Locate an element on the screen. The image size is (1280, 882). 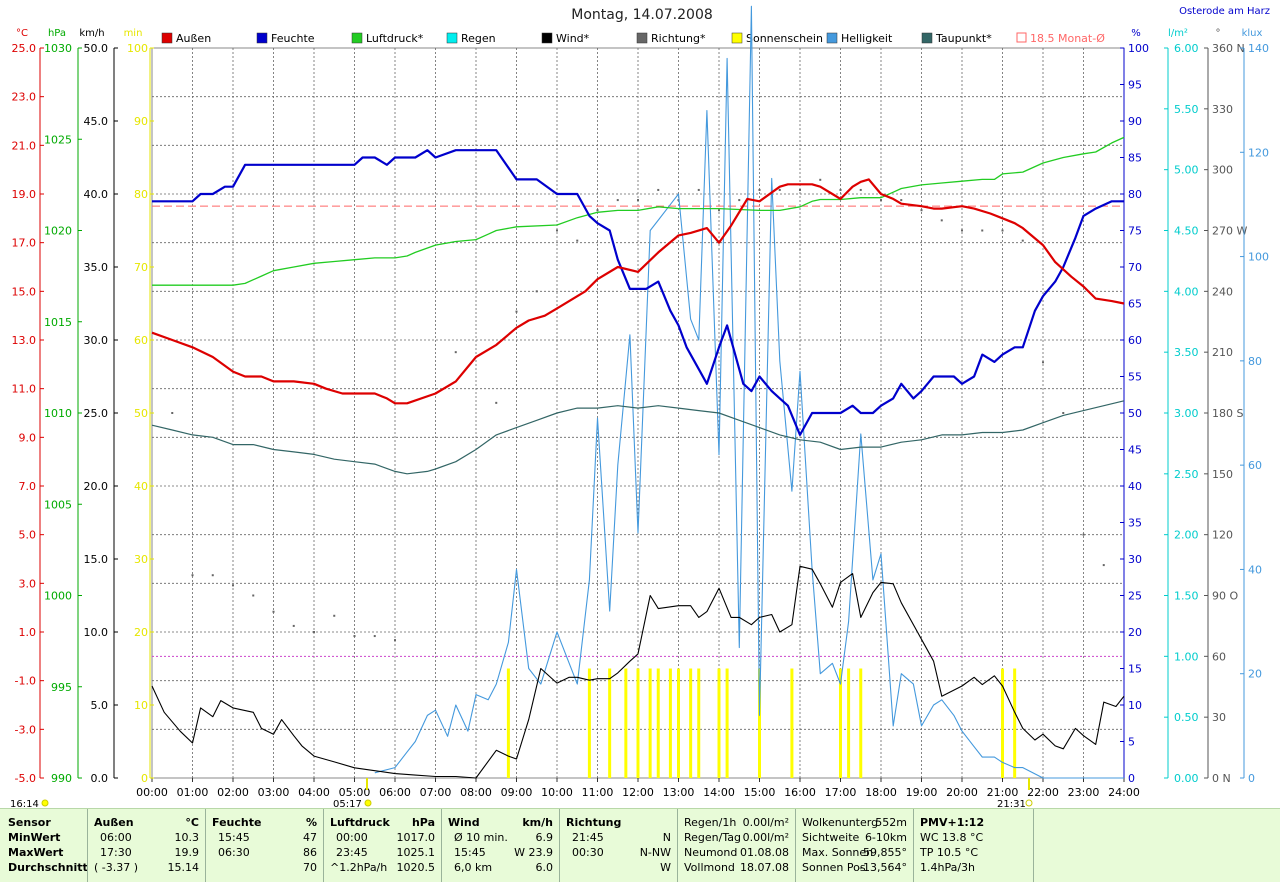
pct-axis-label: 85 is located at coordinates (1135, 158).